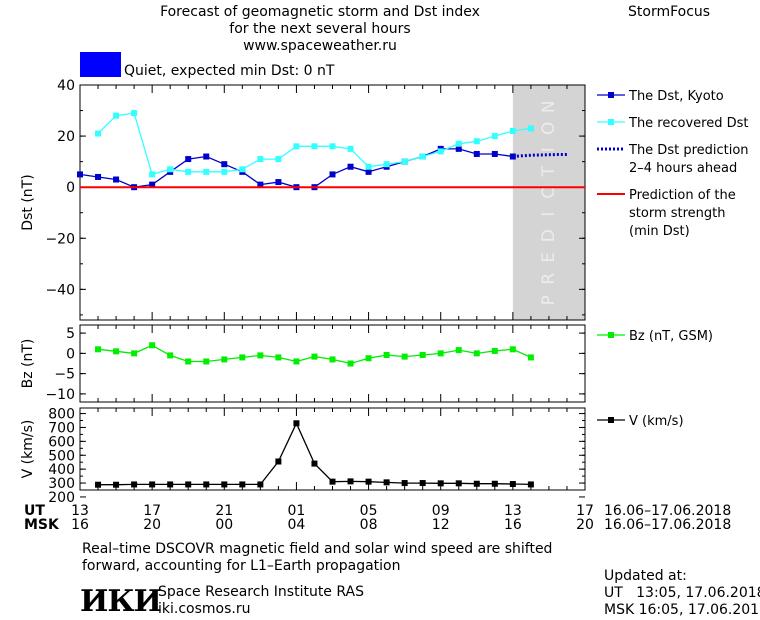 This screenshot has height=620, width=760. Describe the element at coordinates (60, 290) in the screenshot. I see `y-tick-label: −40` at that location.